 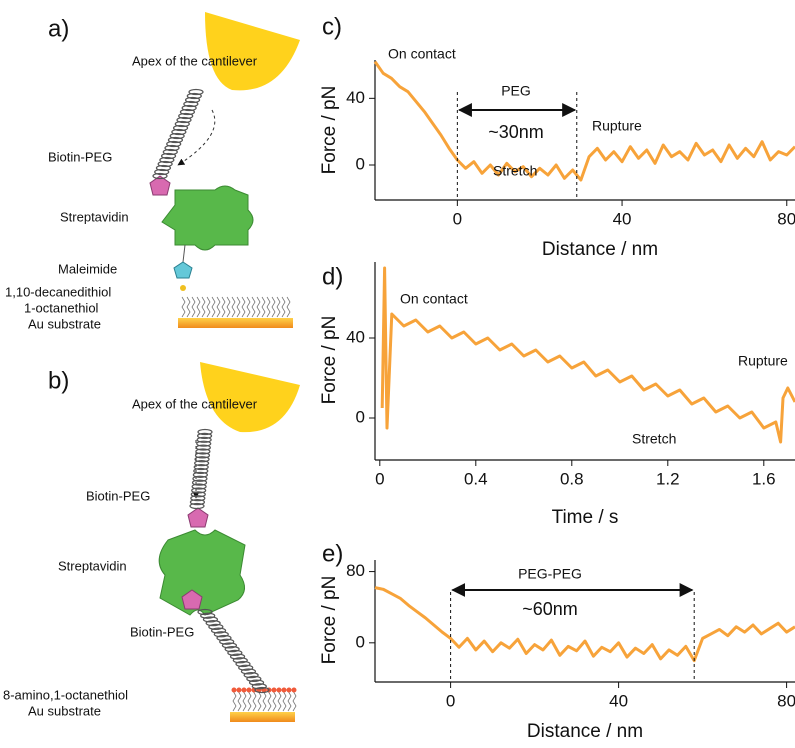 I want to click on y-tick-label: 40, so click(x=355, y=336).